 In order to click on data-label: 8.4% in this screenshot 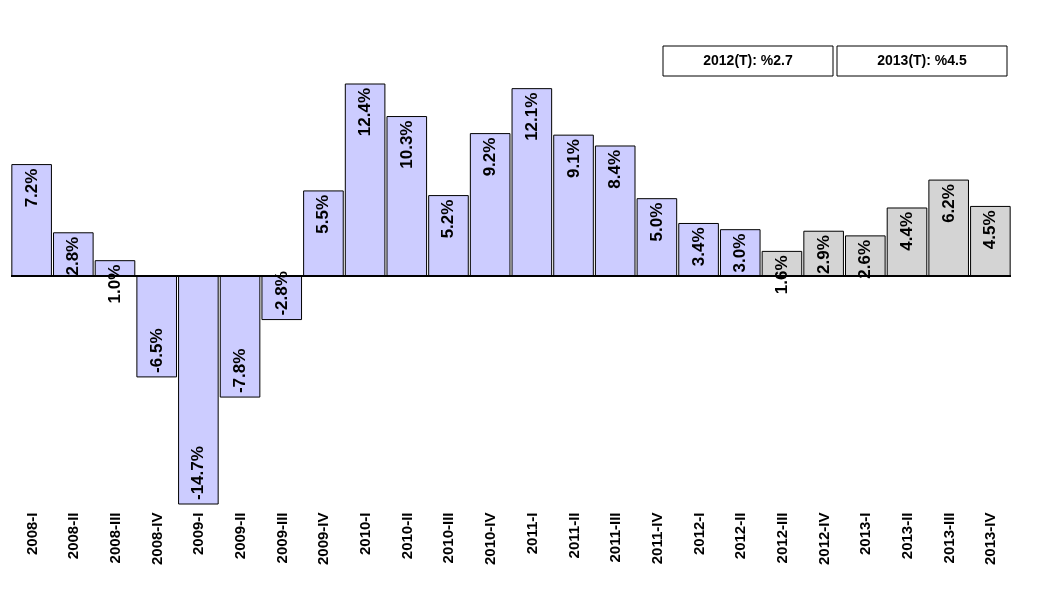, I will do `click(615, 169)`.